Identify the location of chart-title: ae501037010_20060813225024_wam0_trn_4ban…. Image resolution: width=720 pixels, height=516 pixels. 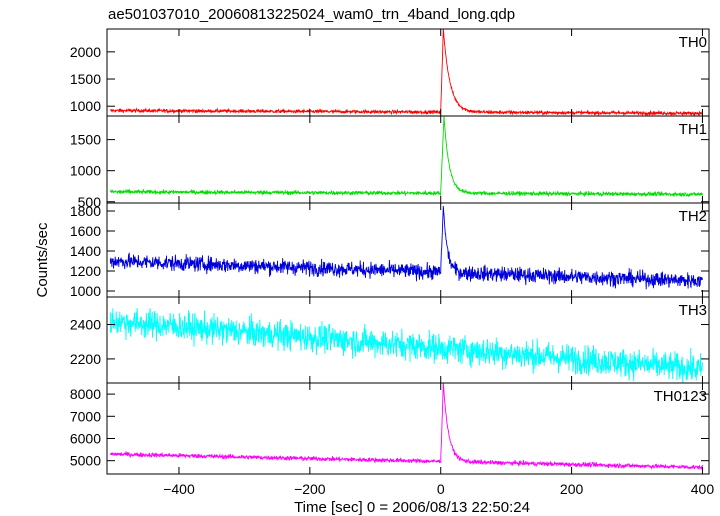
(311, 14).